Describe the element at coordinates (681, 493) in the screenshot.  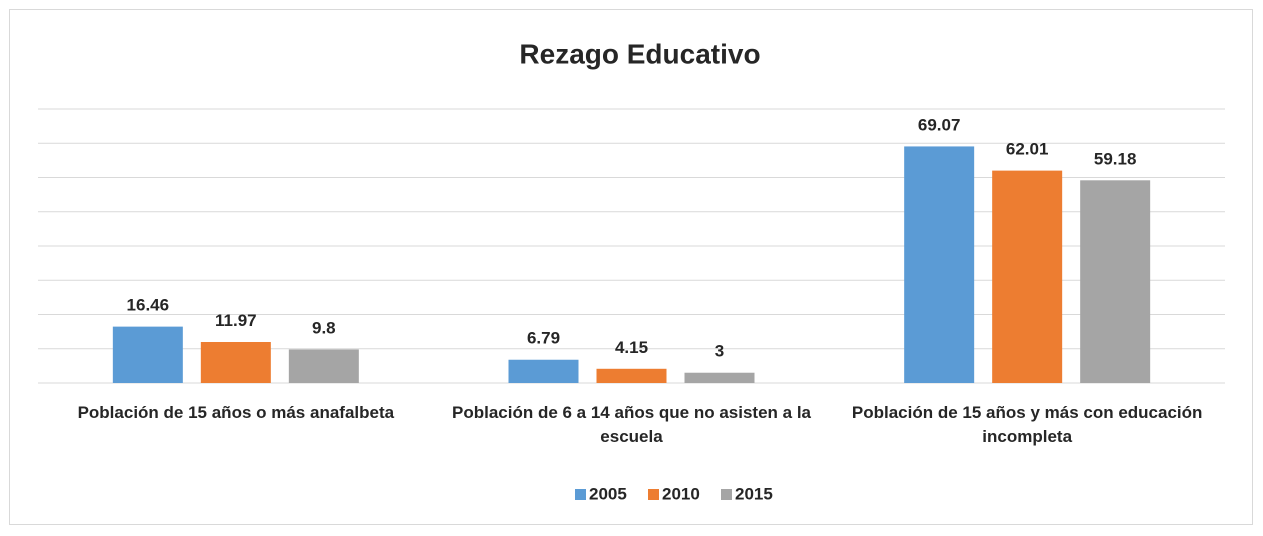
I see `legend-label: 2010` at that location.